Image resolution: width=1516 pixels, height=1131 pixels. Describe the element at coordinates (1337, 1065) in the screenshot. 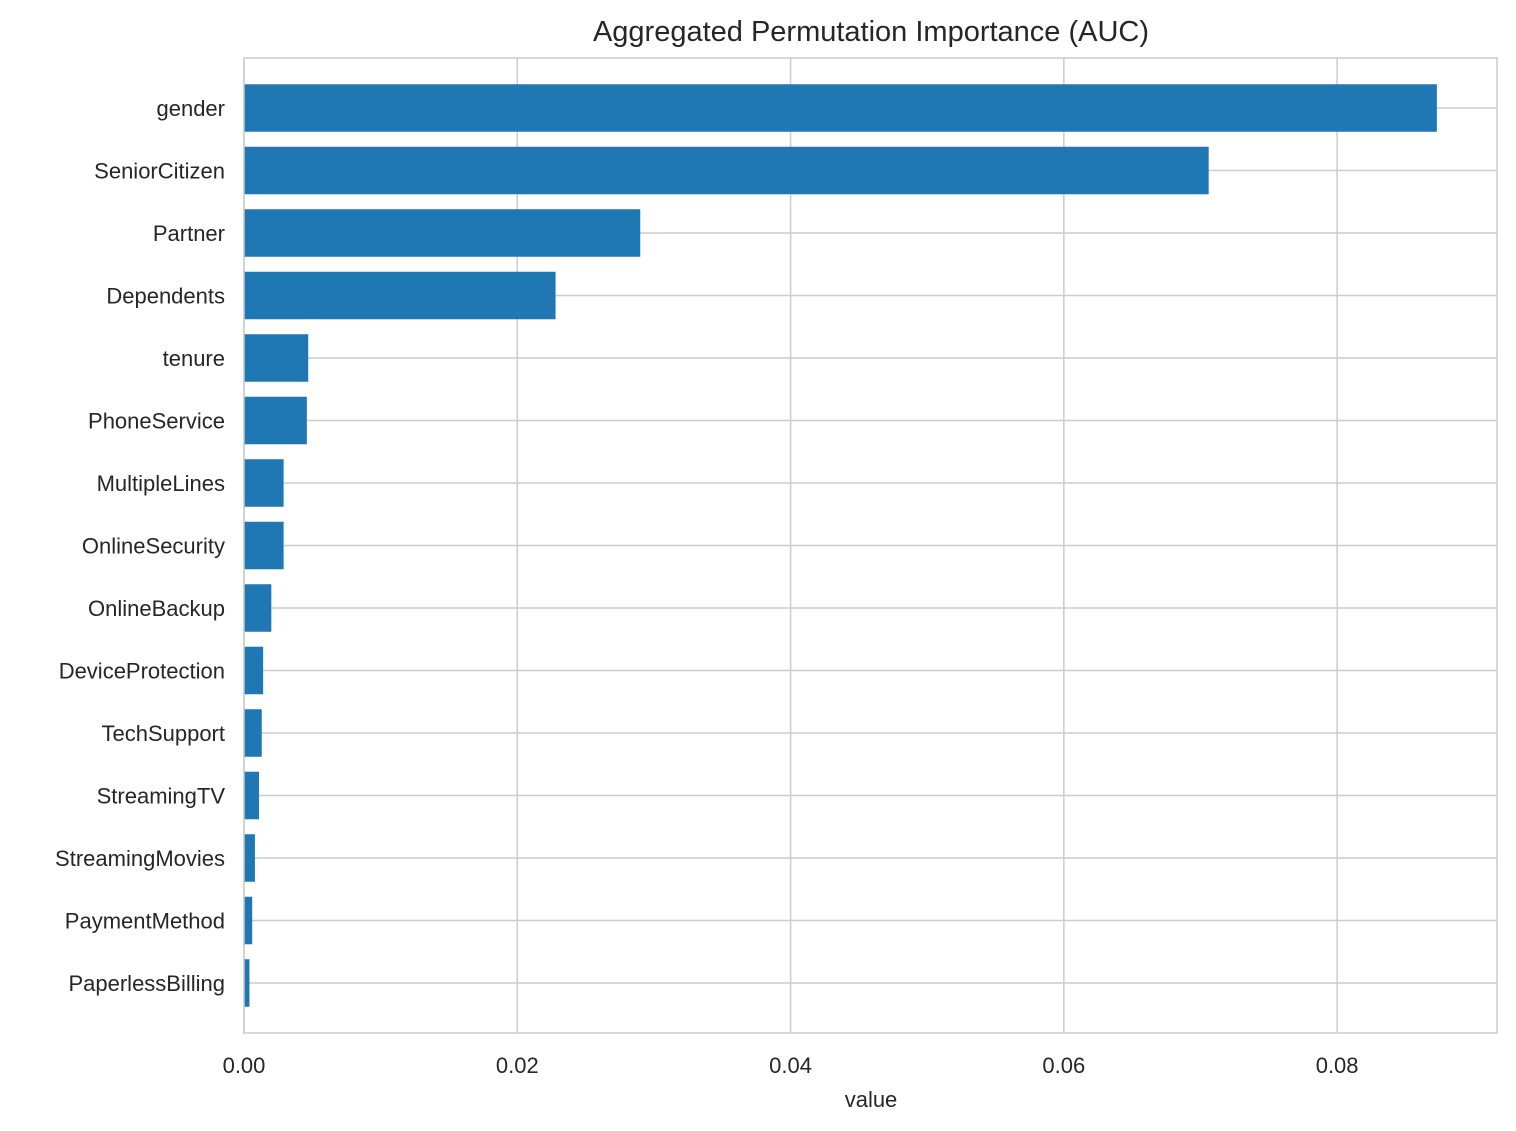

I see `x-tick-label: 0.08` at that location.